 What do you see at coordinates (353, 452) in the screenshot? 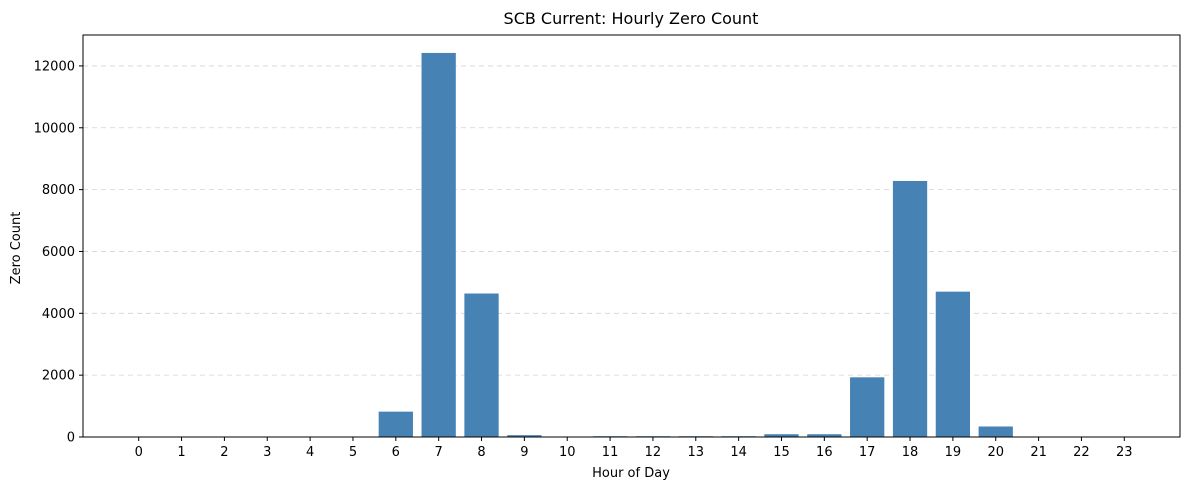
I see `x-tick-label: 5` at bounding box center [353, 452].